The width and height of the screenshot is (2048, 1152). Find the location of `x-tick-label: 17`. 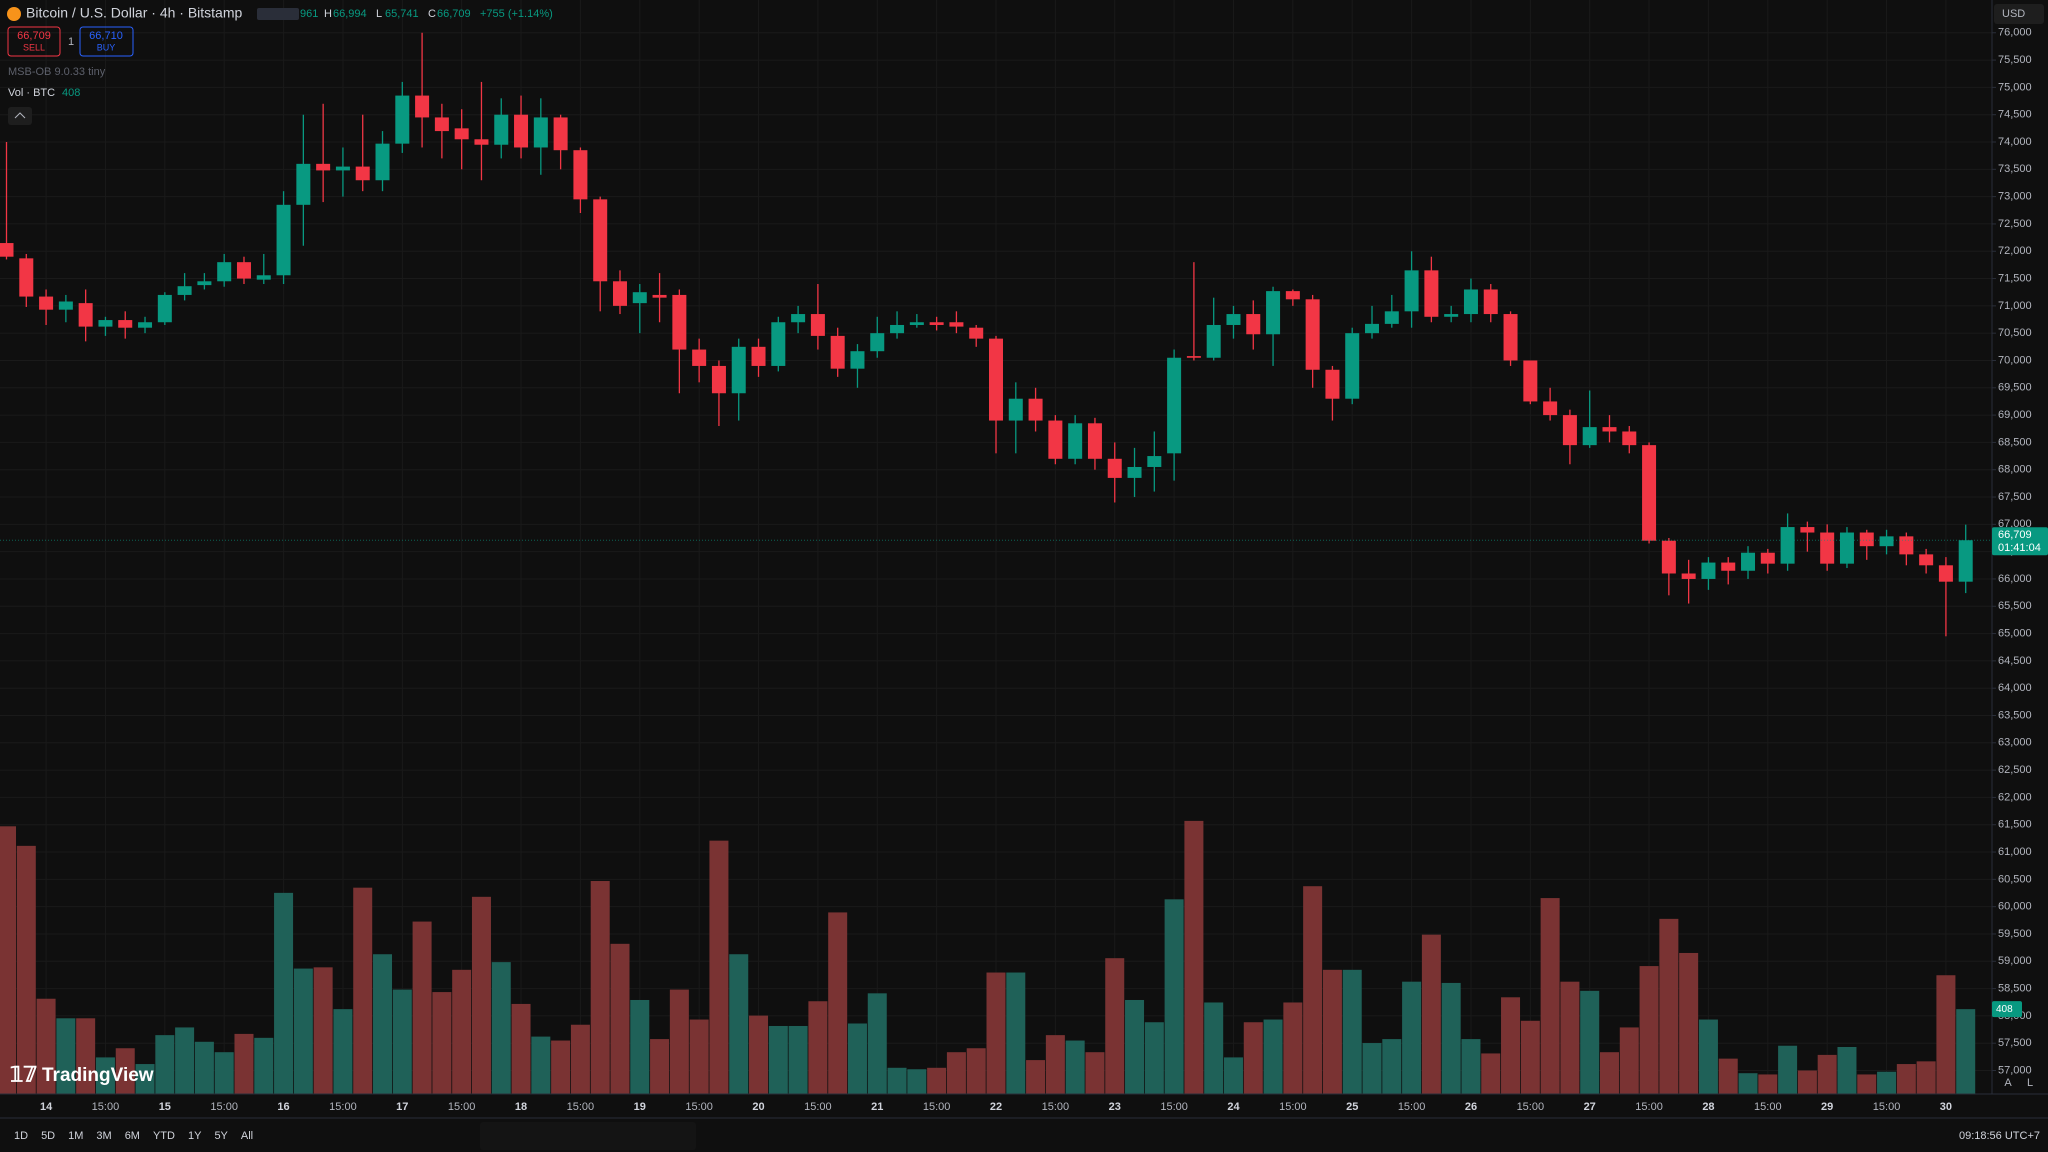

x-tick-label: 17 is located at coordinates (402, 1107).